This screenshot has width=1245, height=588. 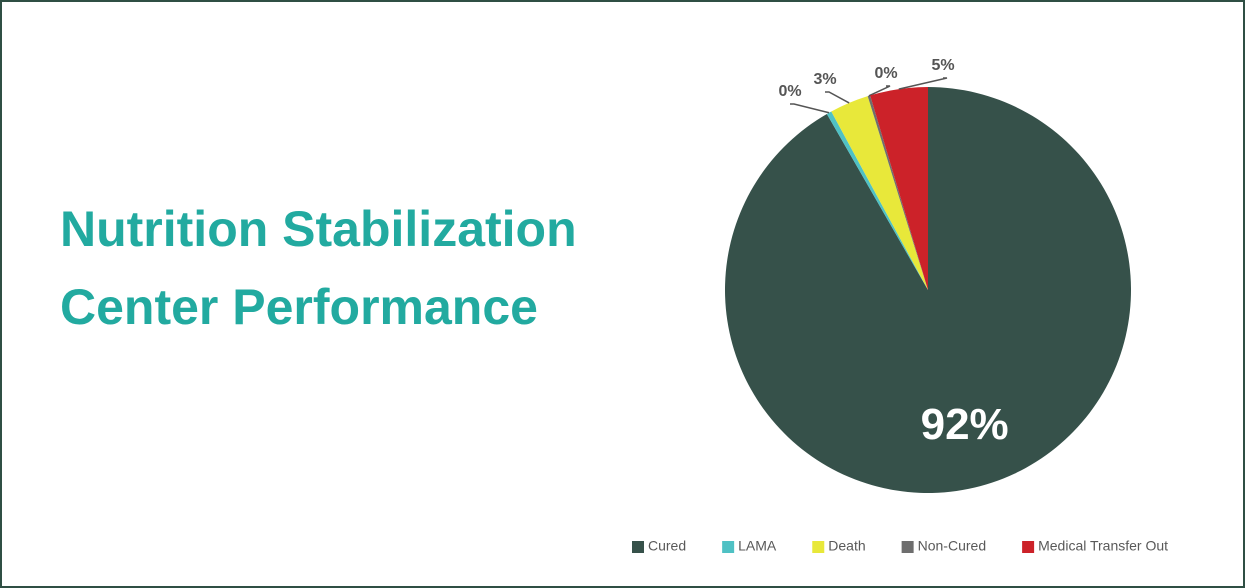 What do you see at coordinates (846, 546) in the screenshot?
I see `legend-label: Death` at bounding box center [846, 546].